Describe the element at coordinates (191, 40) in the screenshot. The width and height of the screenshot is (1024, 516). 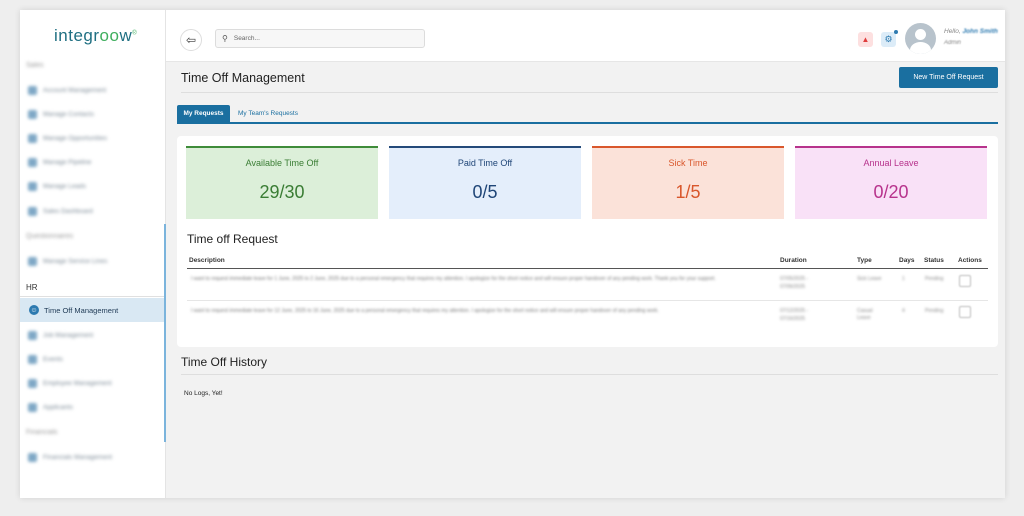
I see `collapse-menu-icon: ⇦` at that location.